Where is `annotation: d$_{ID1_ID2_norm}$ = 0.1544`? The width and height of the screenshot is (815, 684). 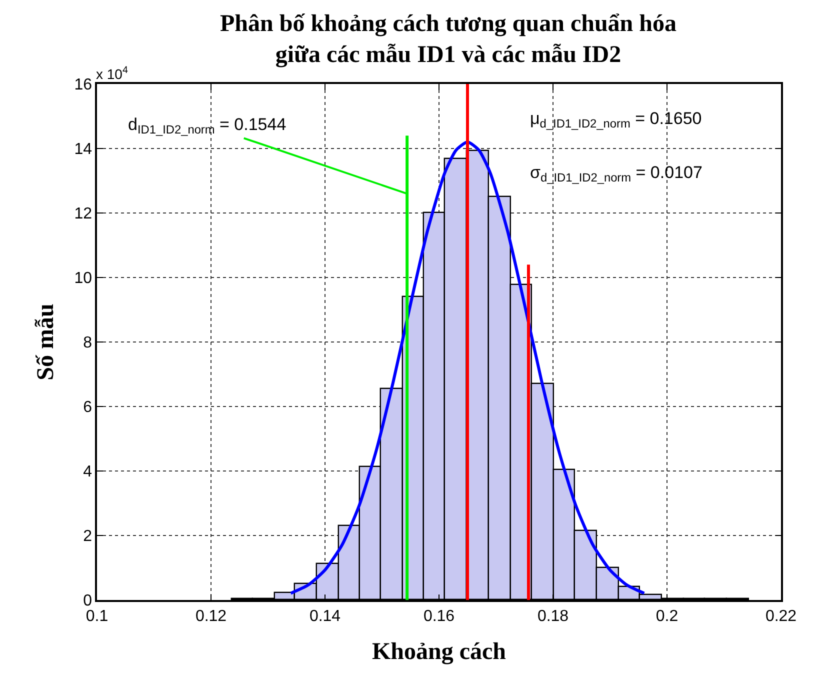
annotation: d$_{ID1_ID2_norm}$ = 0.1544 is located at coordinates (207, 126).